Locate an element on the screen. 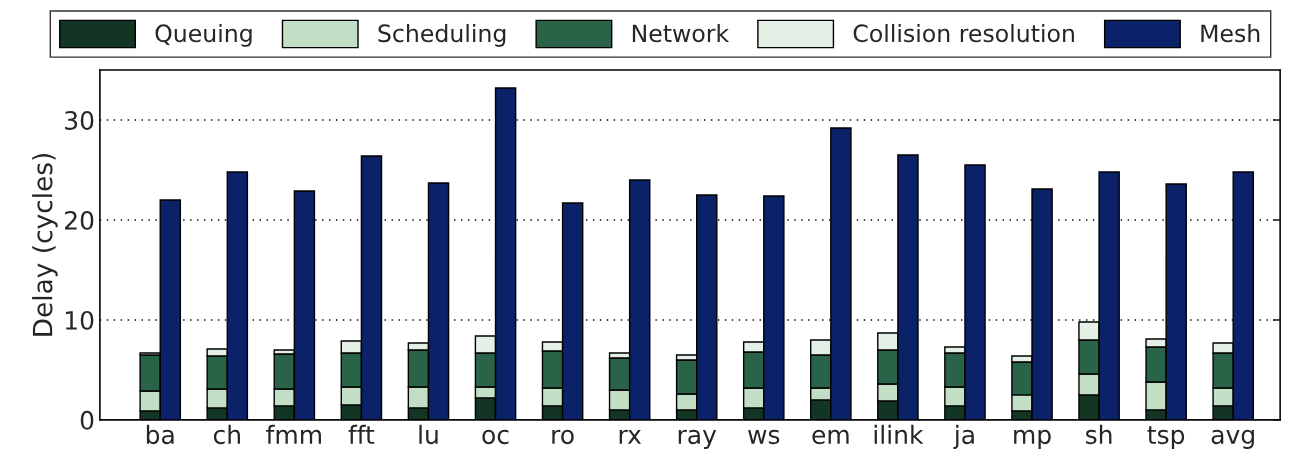 The height and width of the screenshot is (464, 1297). x-tick-label: fmm is located at coordinates (293, 434).